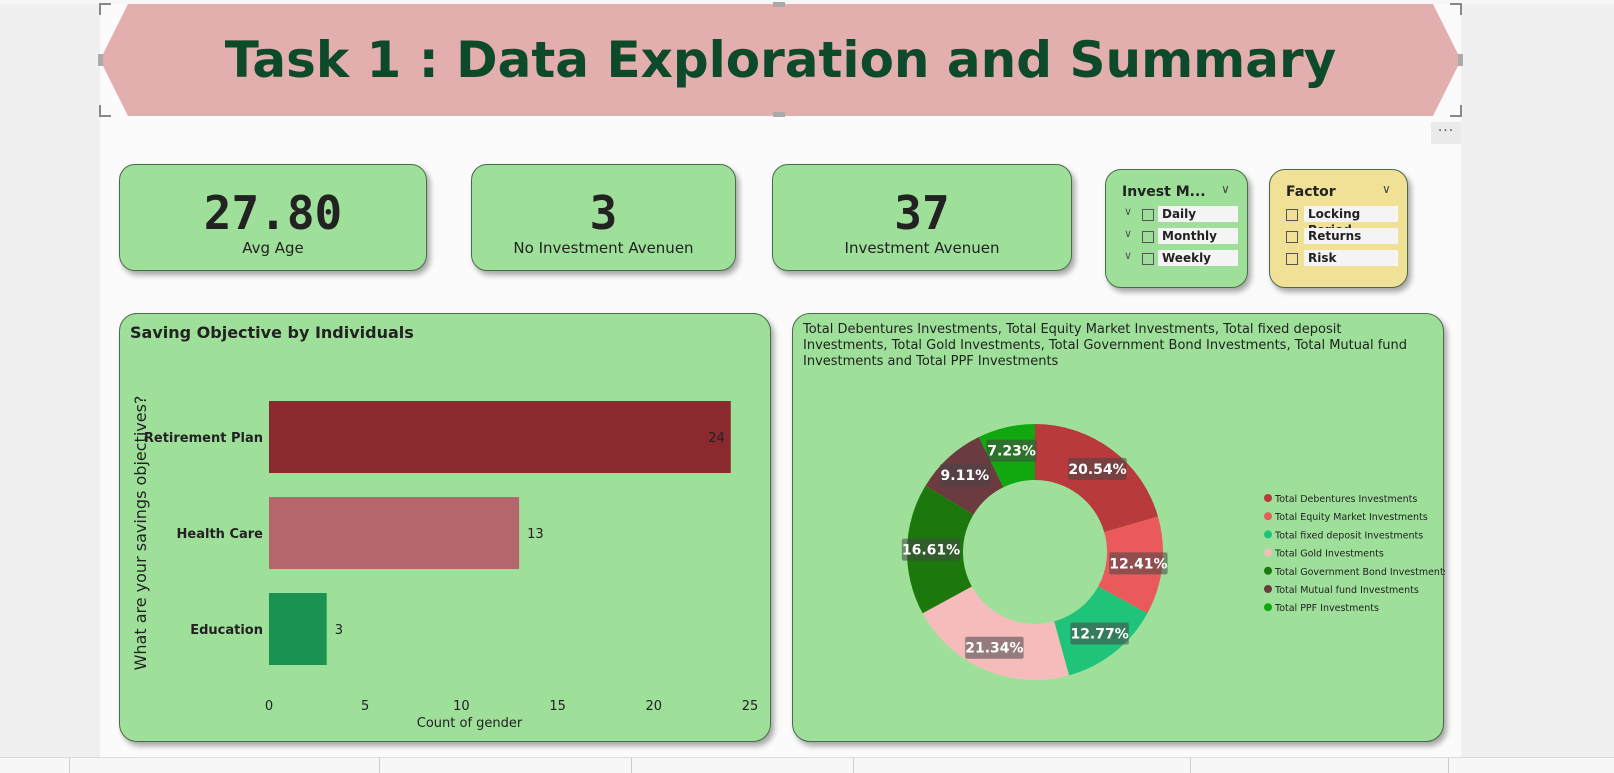 This screenshot has height=773, width=1614. What do you see at coordinates (394, 533) in the screenshot?
I see `bar-health-care` at bounding box center [394, 533].